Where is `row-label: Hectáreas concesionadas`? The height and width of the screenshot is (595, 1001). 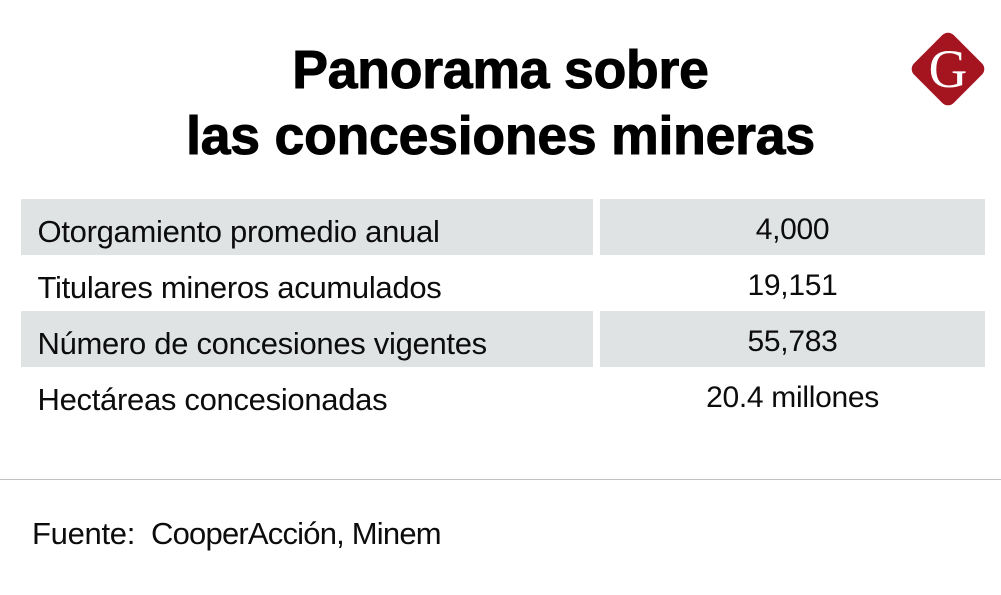 row-label: Hectáreas concesionadas is located at coordinates (212, 399).